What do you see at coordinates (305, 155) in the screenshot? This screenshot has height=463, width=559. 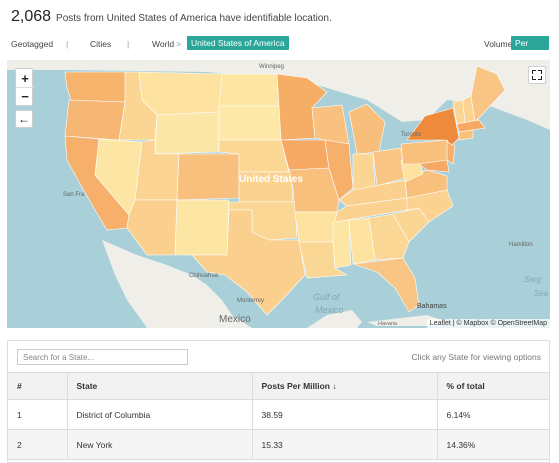 I see `state-iowa` at bounding box center [305, 155].